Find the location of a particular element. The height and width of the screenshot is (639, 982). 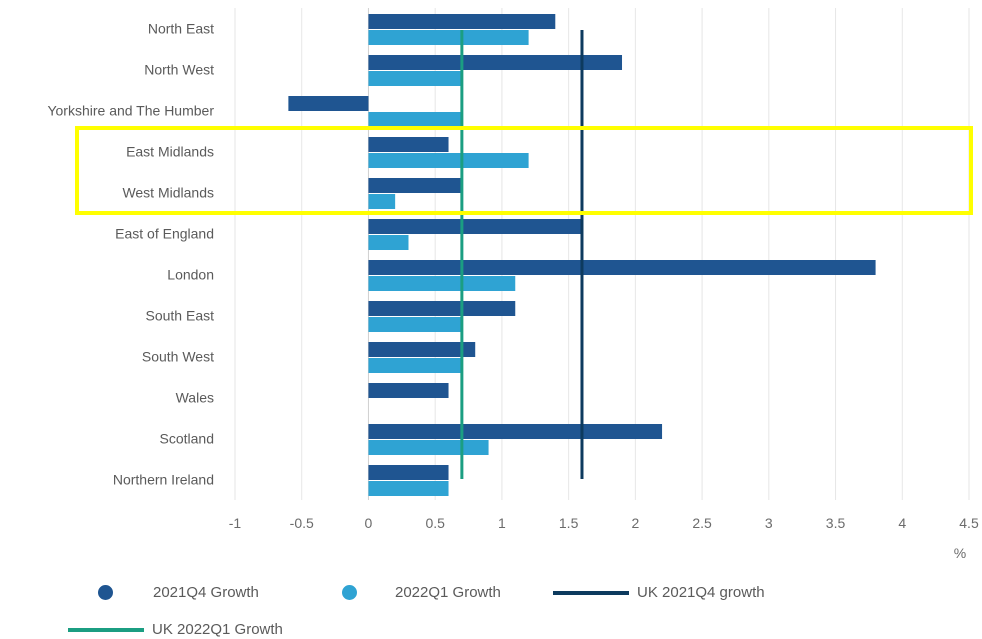

category-label: West Midlands is located at coordinates (168, 193).